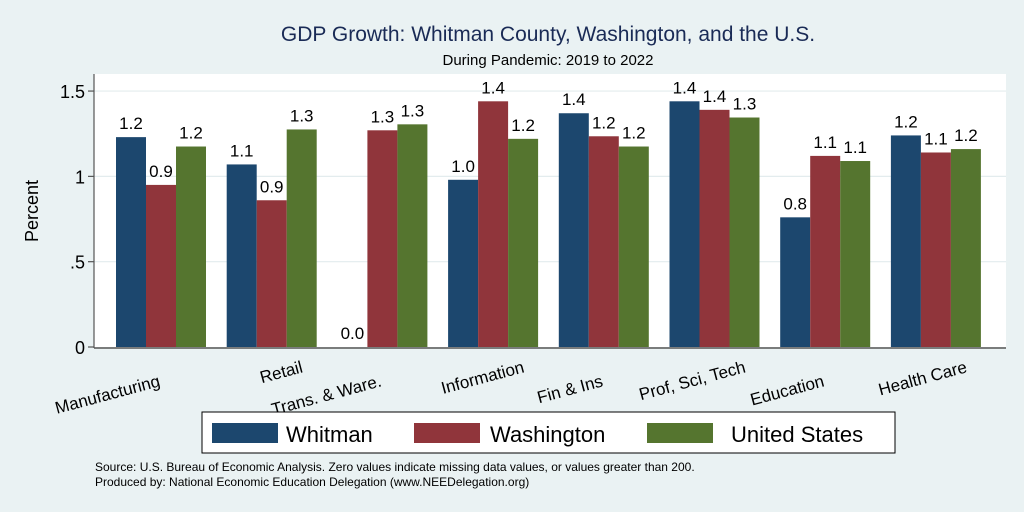 This screenshot has height=512, width=1024. I want to click on y-tick-label: 0, so click(80, 348).